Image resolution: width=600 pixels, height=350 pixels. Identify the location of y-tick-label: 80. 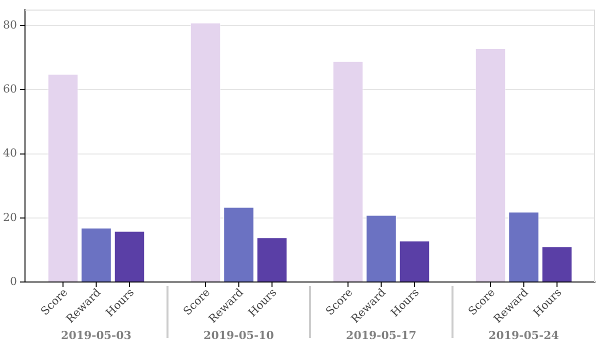
(9, 25).